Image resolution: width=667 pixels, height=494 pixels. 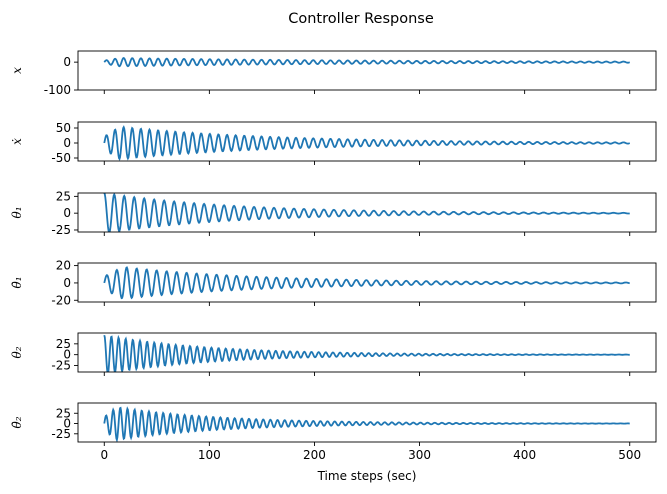 I want to click on y-tick-label: 20, so click(x=63, y=266).